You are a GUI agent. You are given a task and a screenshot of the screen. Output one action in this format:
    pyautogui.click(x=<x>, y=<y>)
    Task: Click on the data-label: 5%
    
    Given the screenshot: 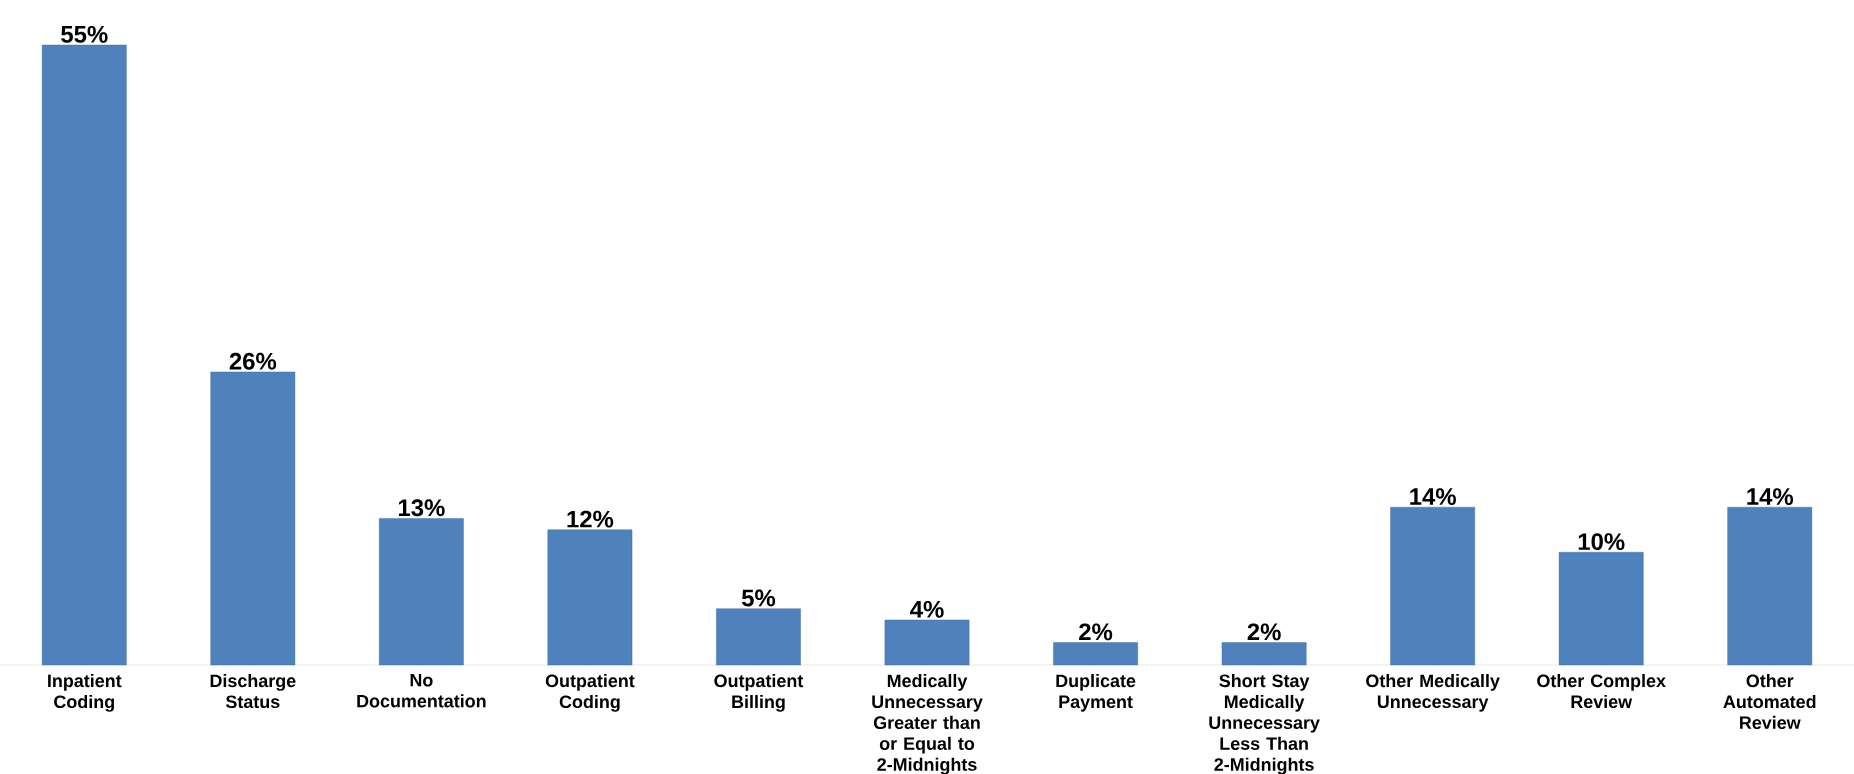 What is the action you would take?
    pyautogui.click(x=758, y=598)
    